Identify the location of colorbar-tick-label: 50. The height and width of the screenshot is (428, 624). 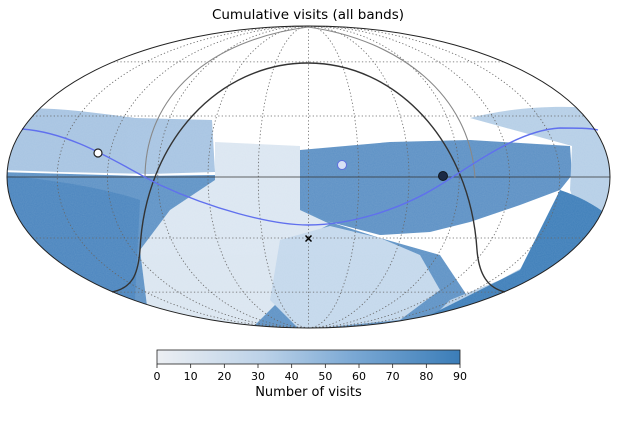
(325, 376).